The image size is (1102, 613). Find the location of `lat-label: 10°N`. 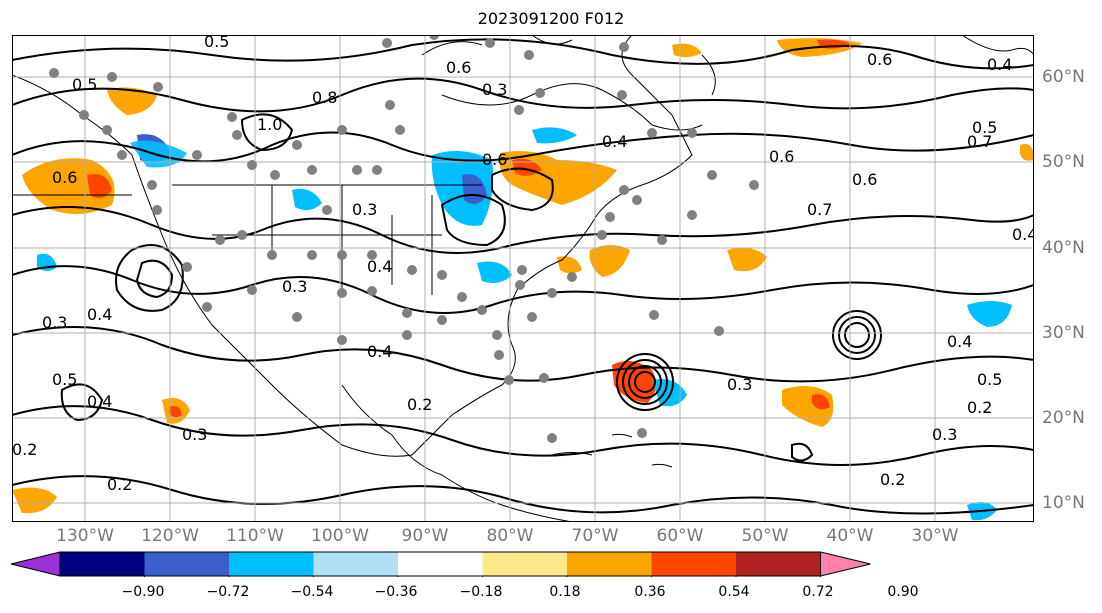

lat-label: 10°N is located at coordinates (1063, 503).